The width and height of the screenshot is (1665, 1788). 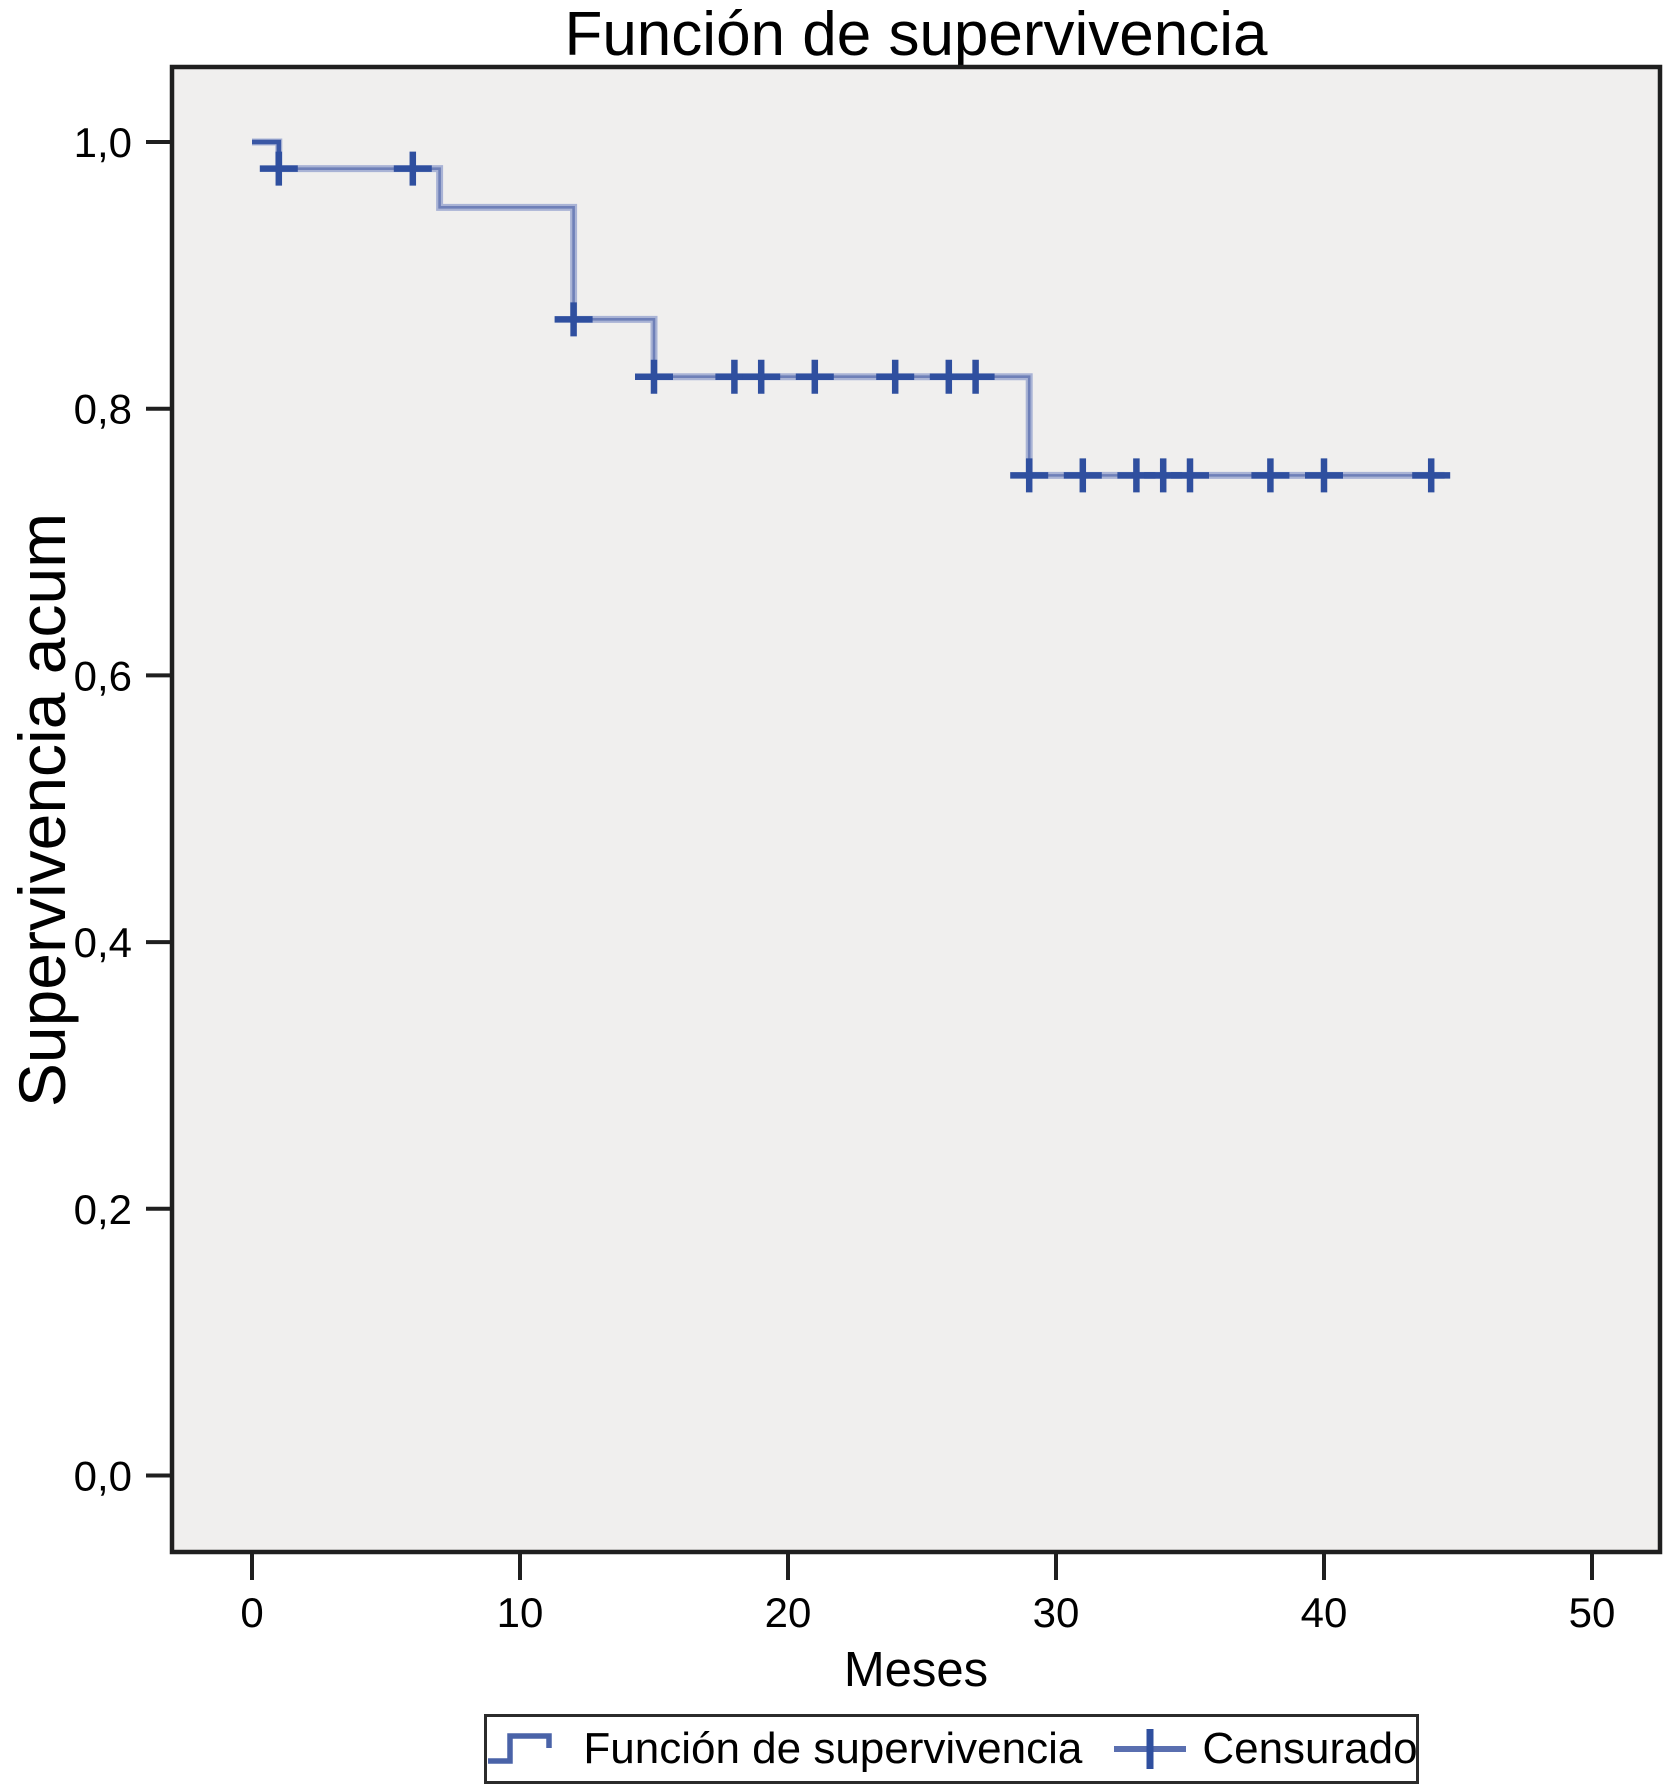 What do you see at coordinates (916, 1670) in the screenshot?
I see `x-axis-label: Meses` at bounding box center [916, 1670].